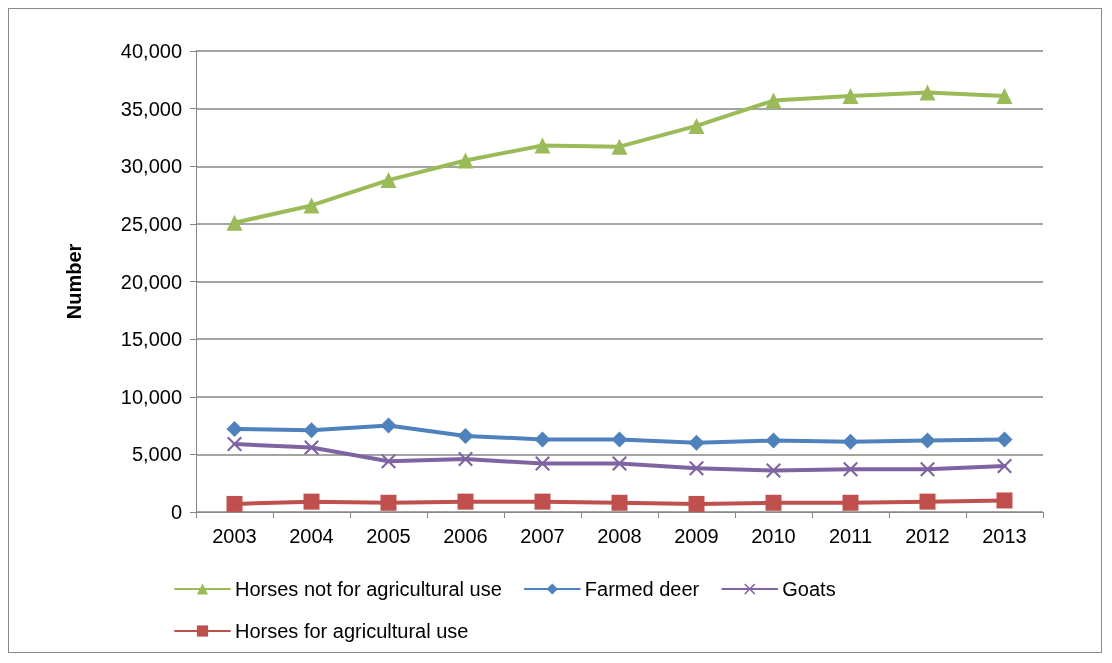  Describe the element at coordinates (465, 536) in the screenshot. I see `x-tick-label: 2006` at that location.